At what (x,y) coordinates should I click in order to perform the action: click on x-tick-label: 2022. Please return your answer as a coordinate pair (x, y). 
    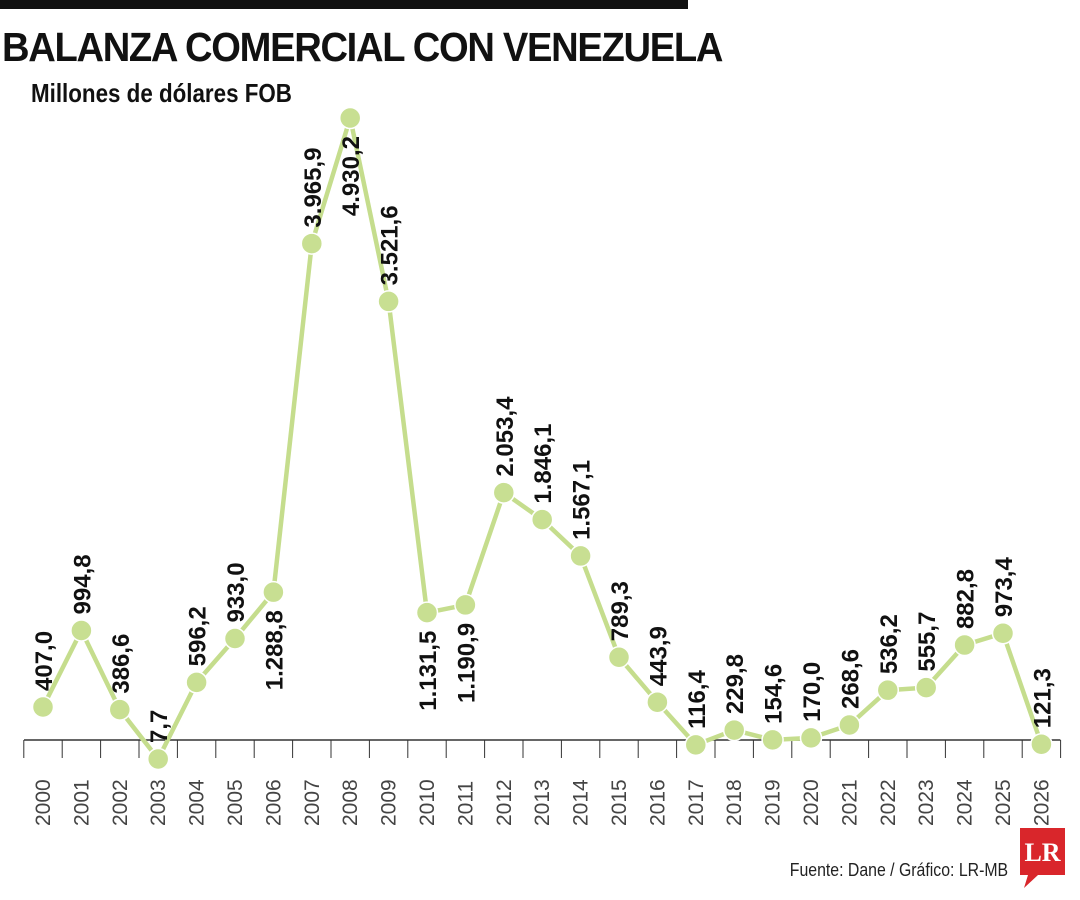
    Looking at the image, I should click on (888, 802).